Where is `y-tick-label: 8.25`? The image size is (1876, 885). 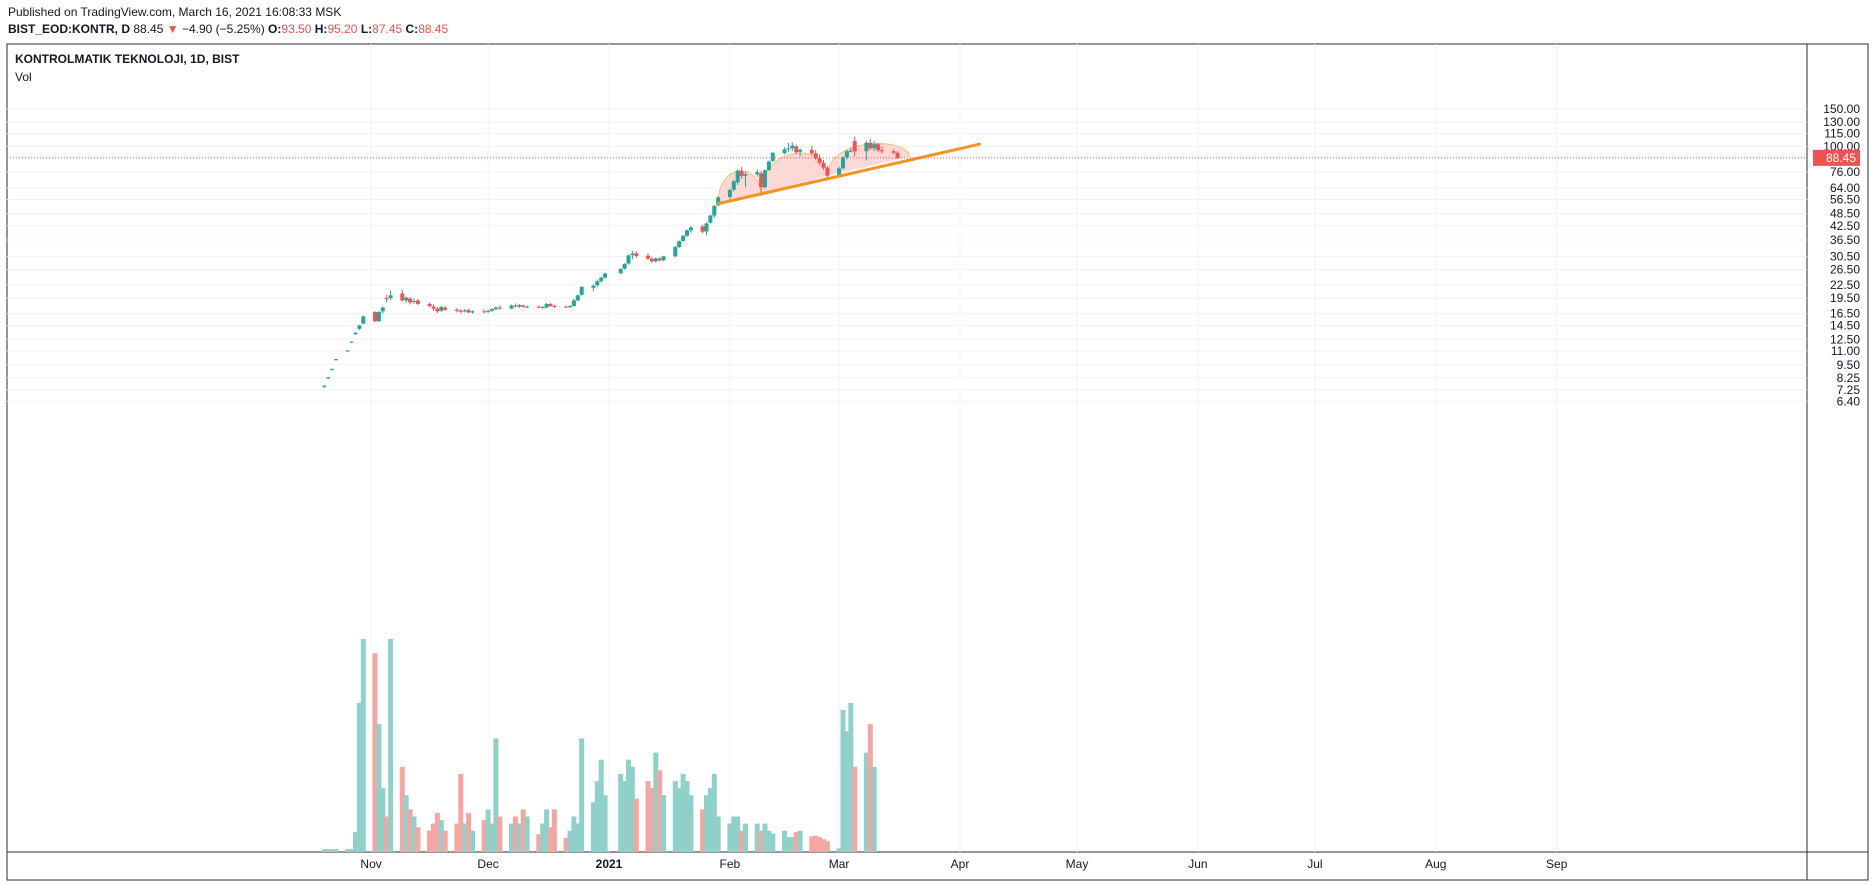 y-tick-label: 8.25 is located at coordinates (1849, 378).